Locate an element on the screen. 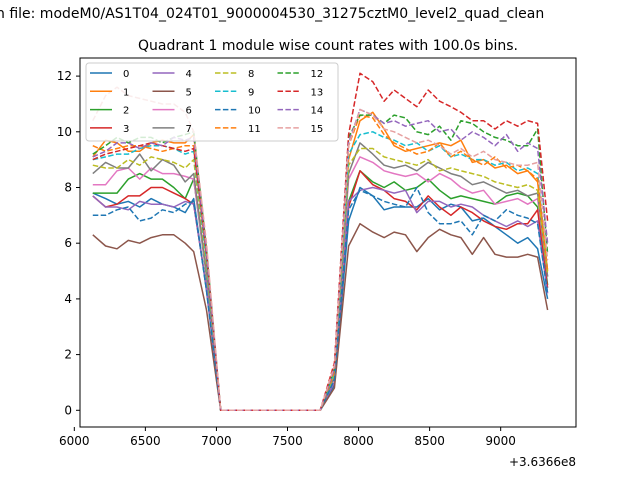 The height and width of the screenshot is (480, 640). legend-label-6: 6 is located at coordinates (189, 111).